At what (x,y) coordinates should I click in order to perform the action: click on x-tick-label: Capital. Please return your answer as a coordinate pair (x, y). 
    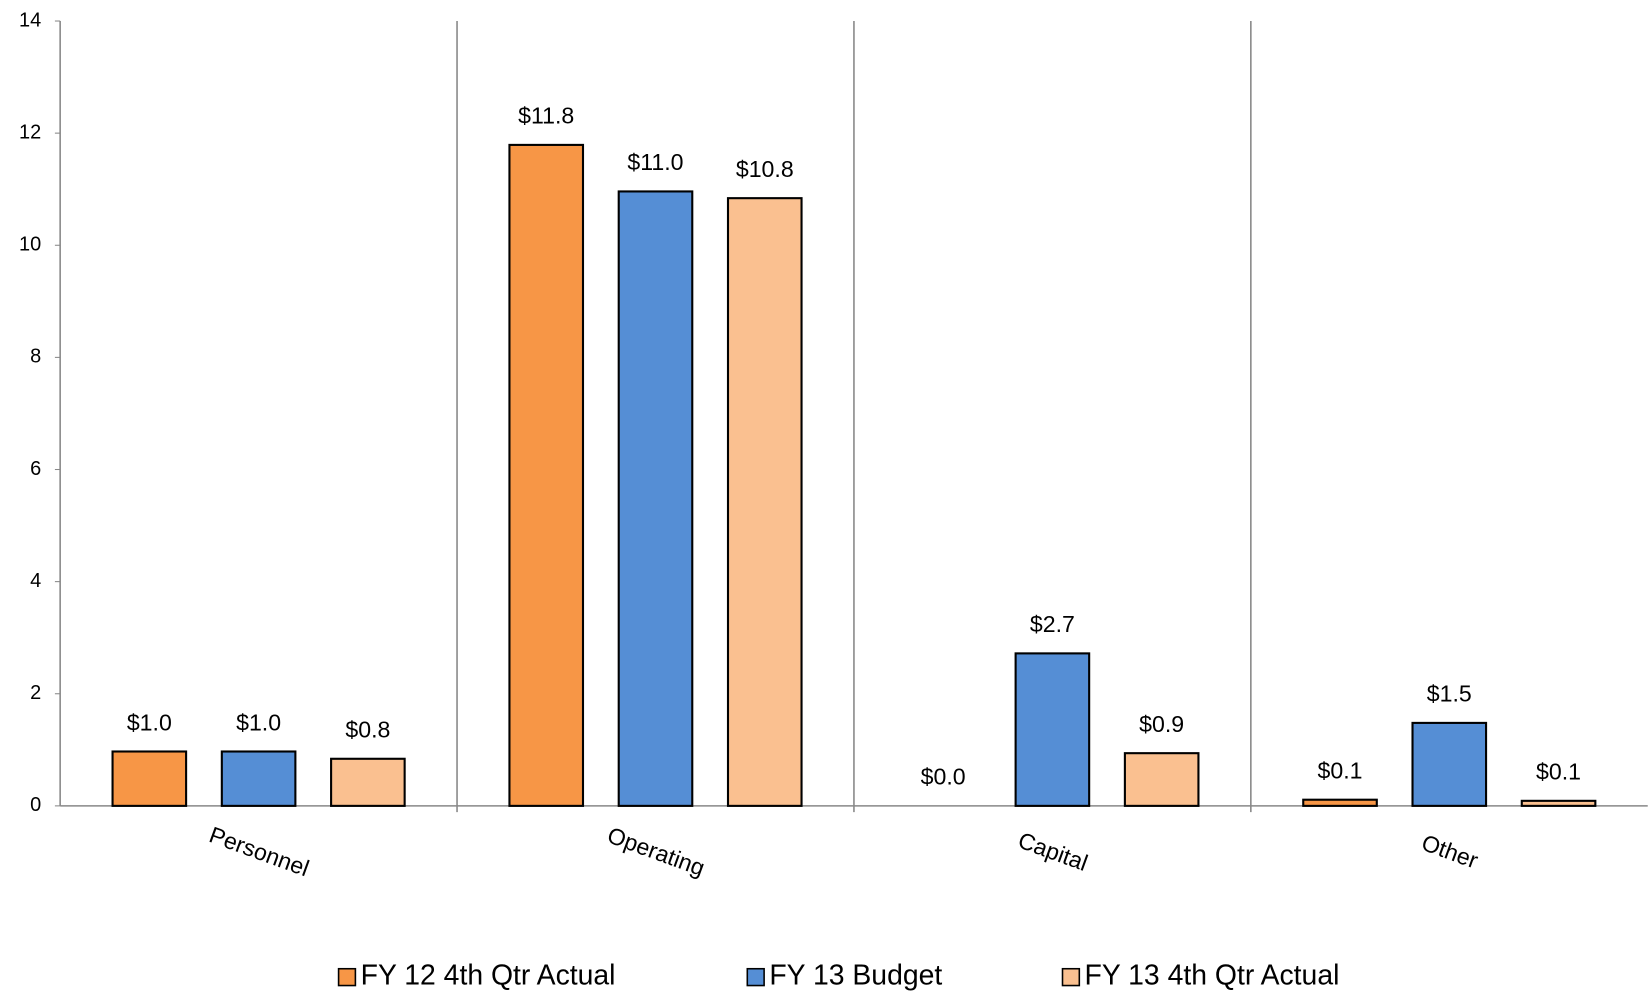
    Looking at the image, I should click on (1053, 851).